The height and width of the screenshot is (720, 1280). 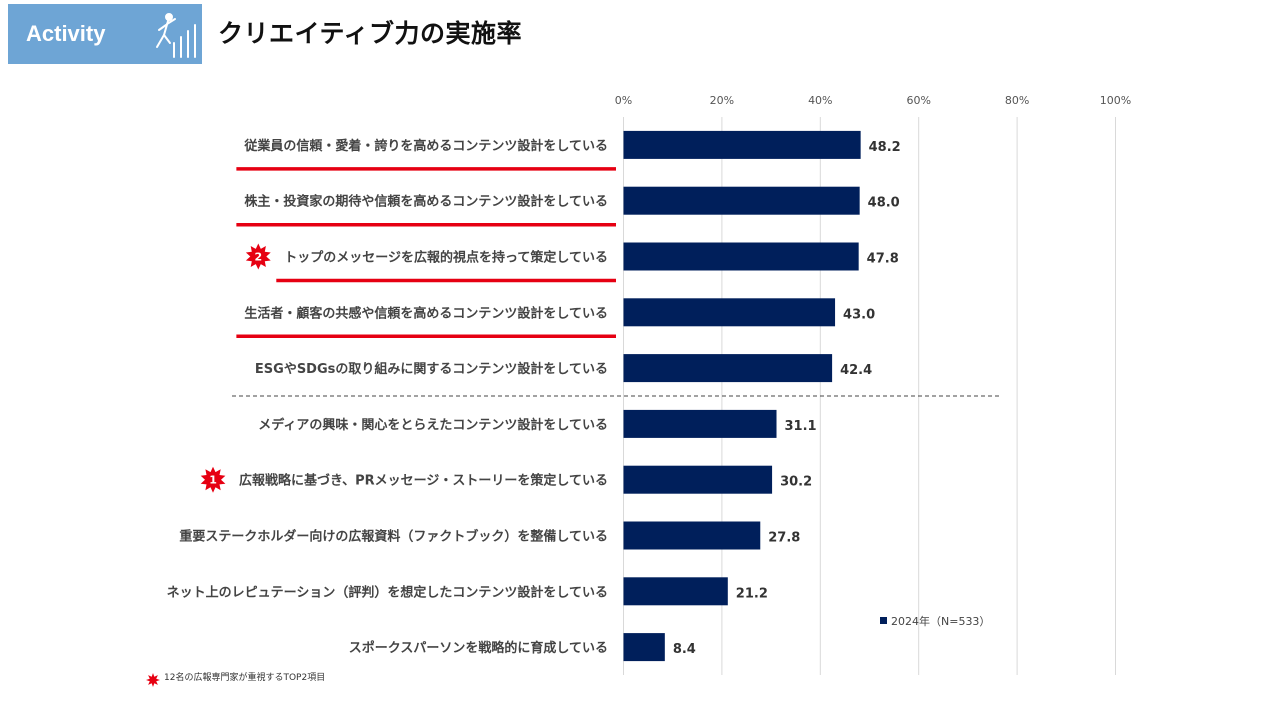 I want to click on data-label: 27.8, so click(x=784, y=538).